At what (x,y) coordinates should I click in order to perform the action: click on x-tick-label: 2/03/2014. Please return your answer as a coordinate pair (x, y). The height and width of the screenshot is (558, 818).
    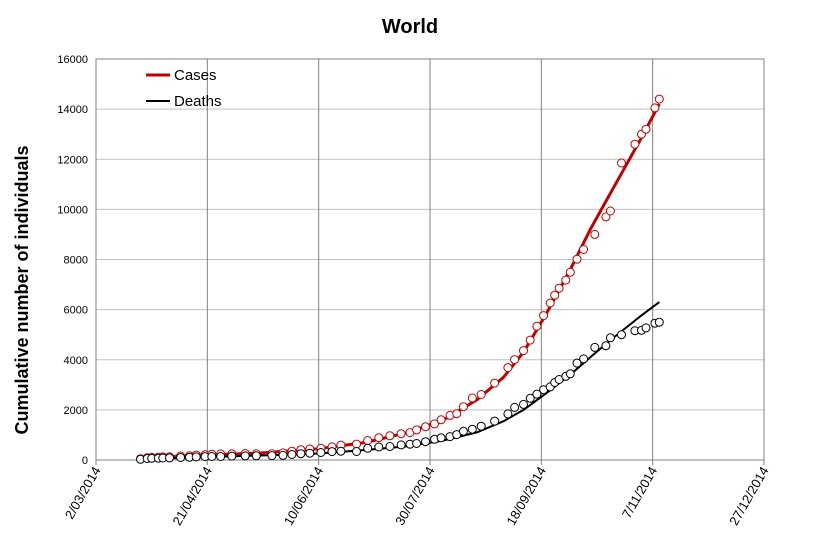
    Looking at the image, I should click on (83, 493).